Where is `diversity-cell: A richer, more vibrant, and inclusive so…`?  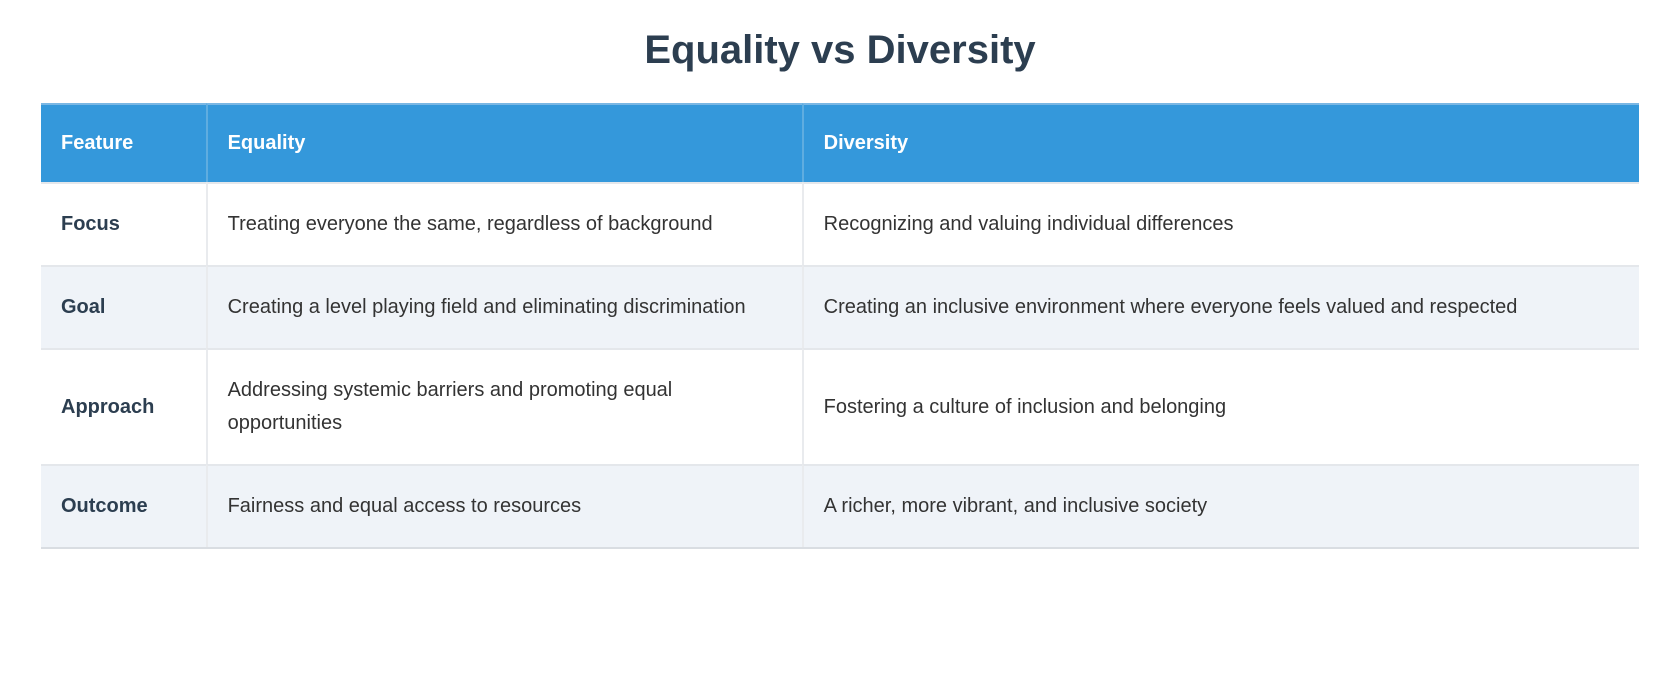 diversity-cell: A richer, more vibrant, and inclusive so… is located at coordinates (1220, 505).